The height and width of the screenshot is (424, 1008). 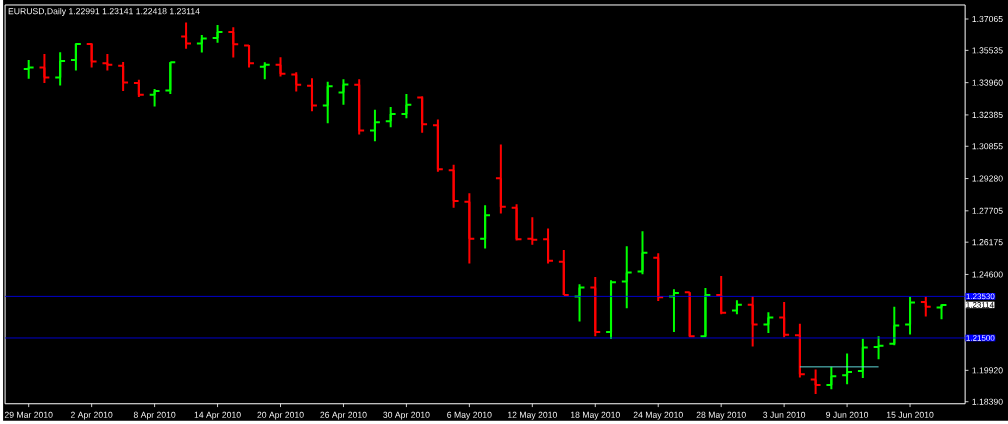 I want to click on x-tick-label: 6 May 2010, so click(x=469, y=415).